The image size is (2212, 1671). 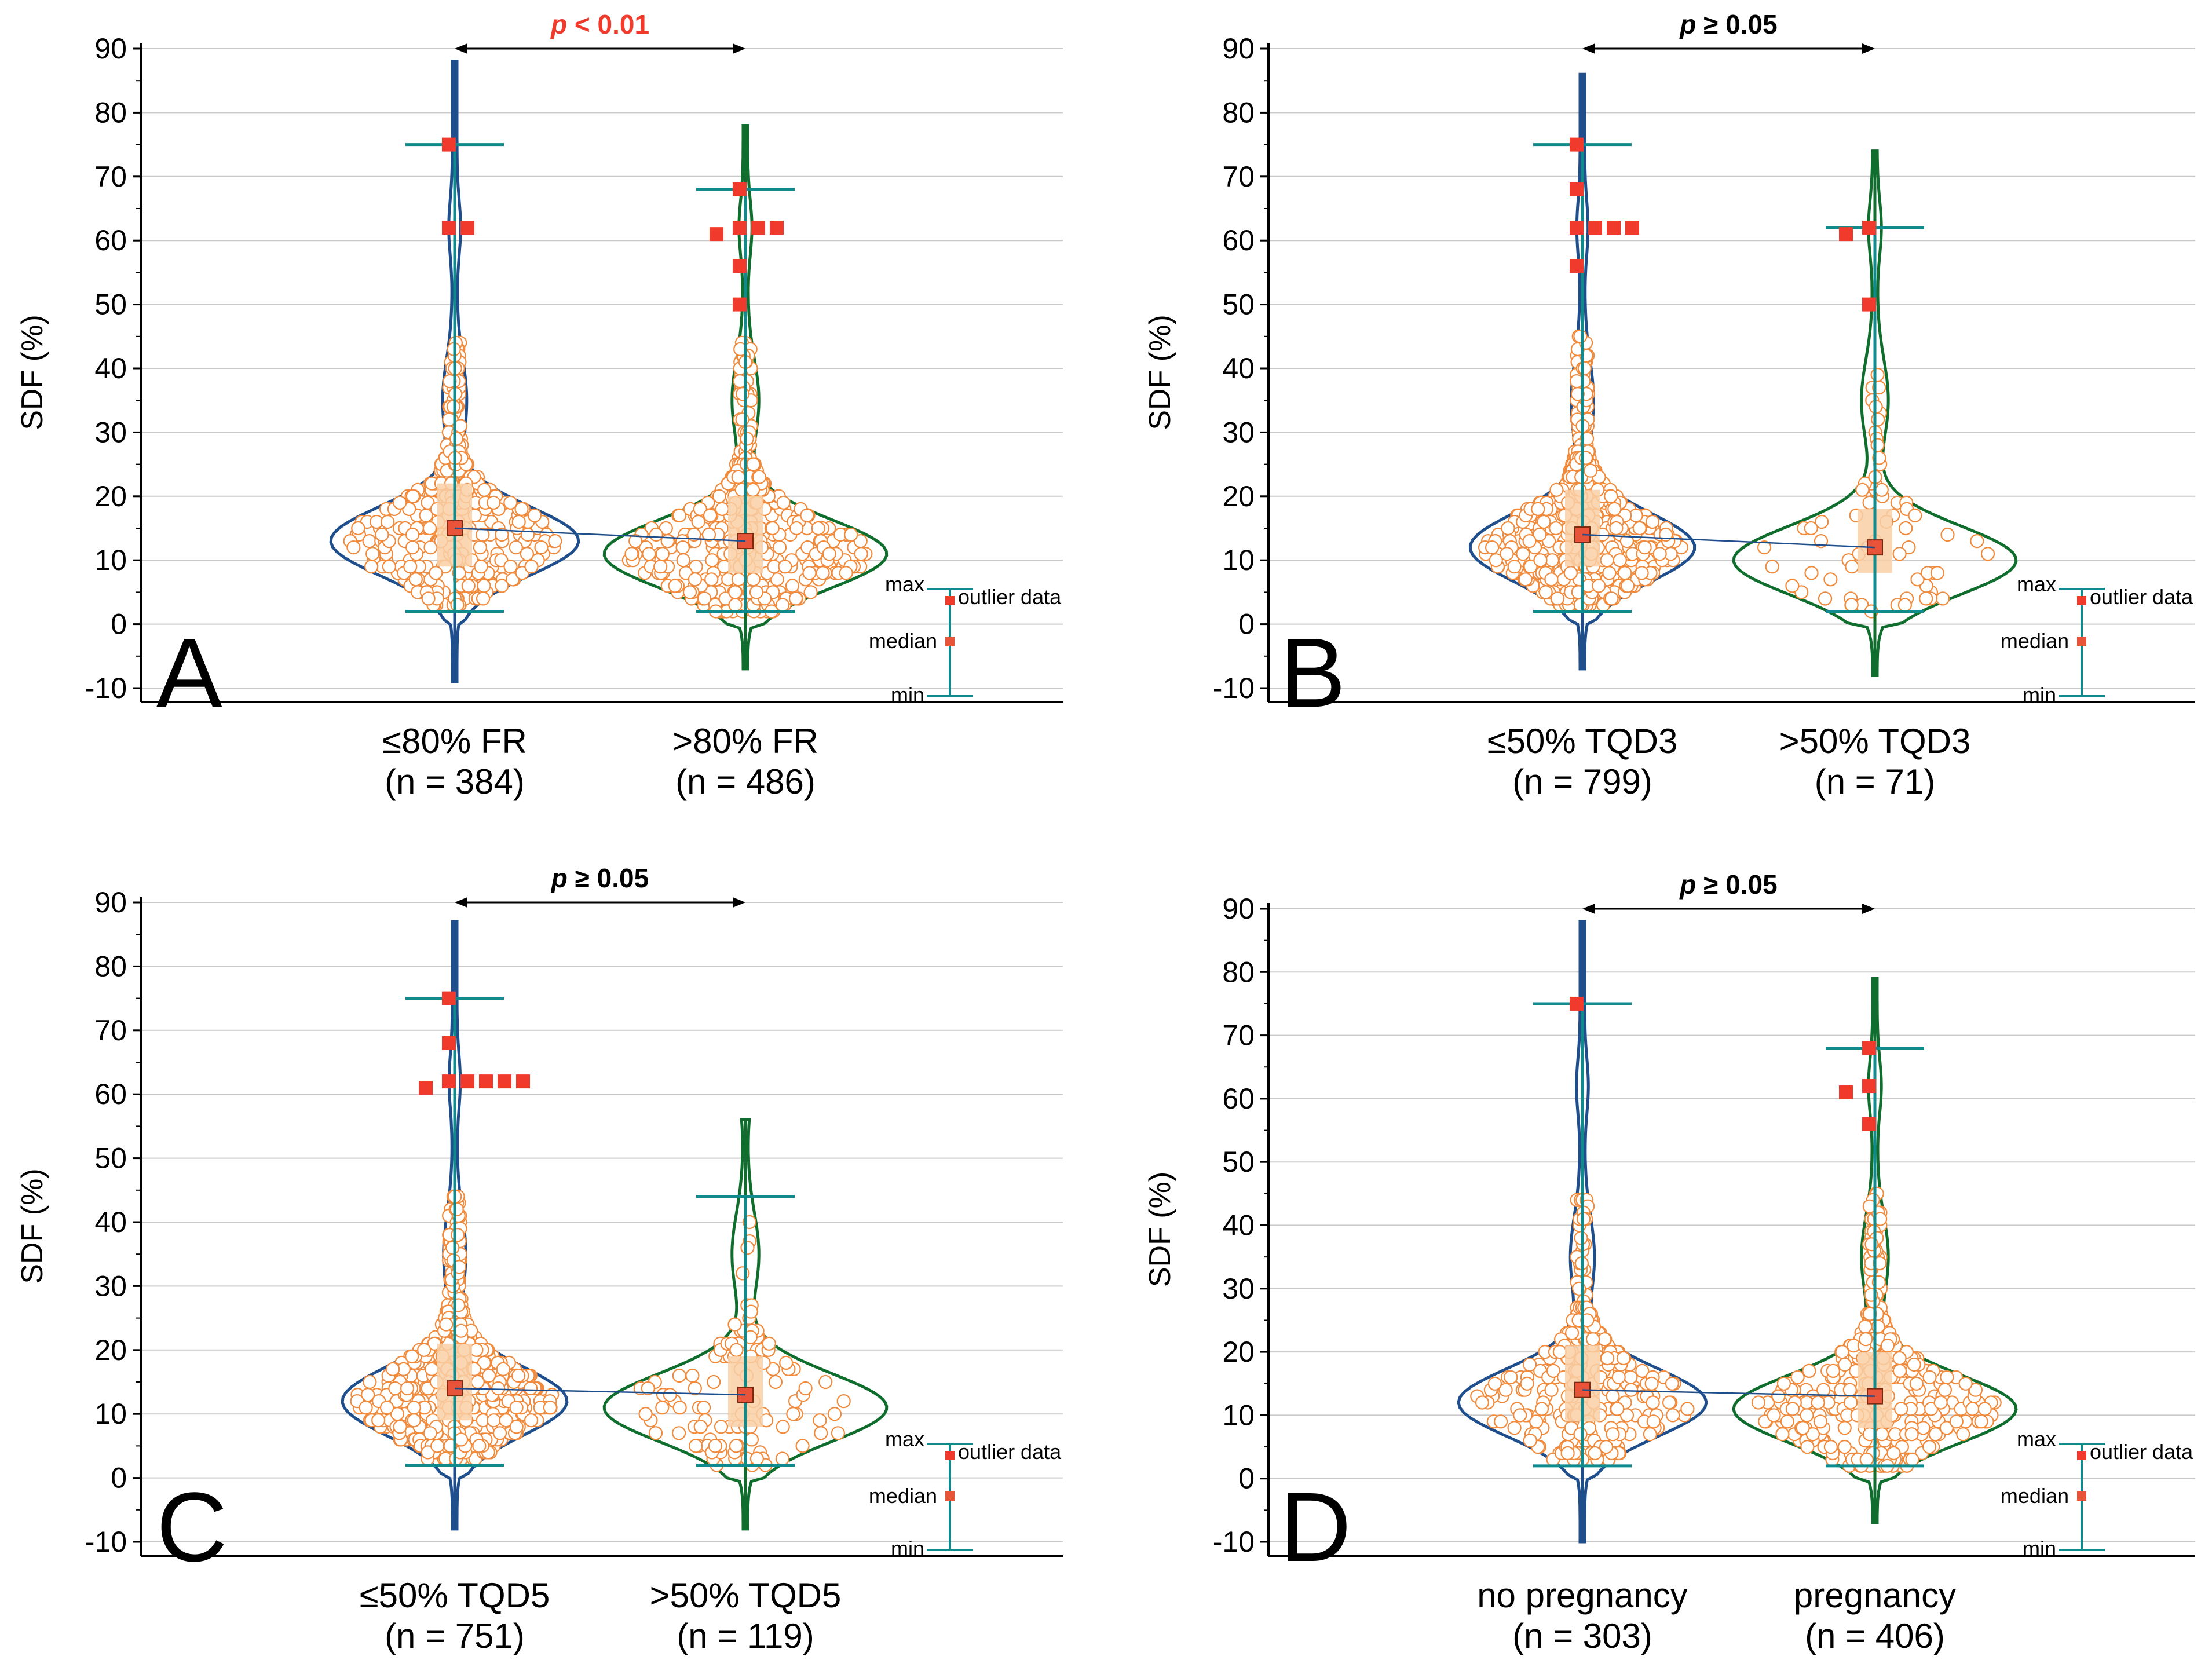 I want to click on category-n-label: (n = 384), so click(x=455, y=782).